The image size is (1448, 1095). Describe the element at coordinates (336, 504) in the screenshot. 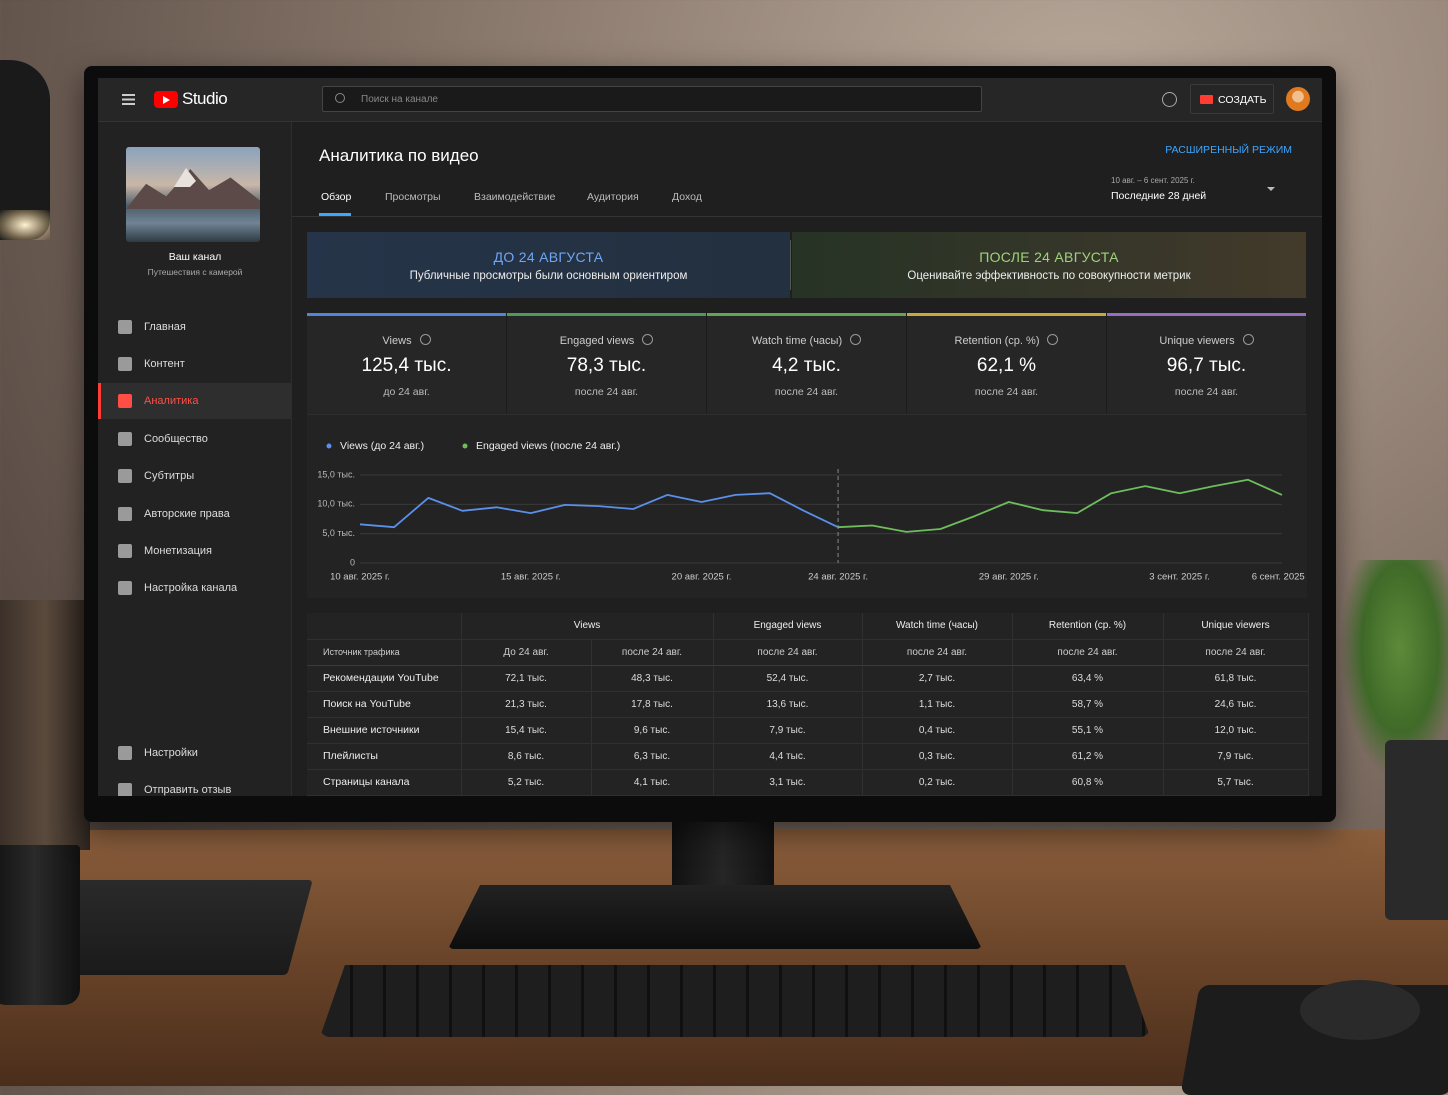

I see `y-tick-label: 10,0 тыс.` at that location.